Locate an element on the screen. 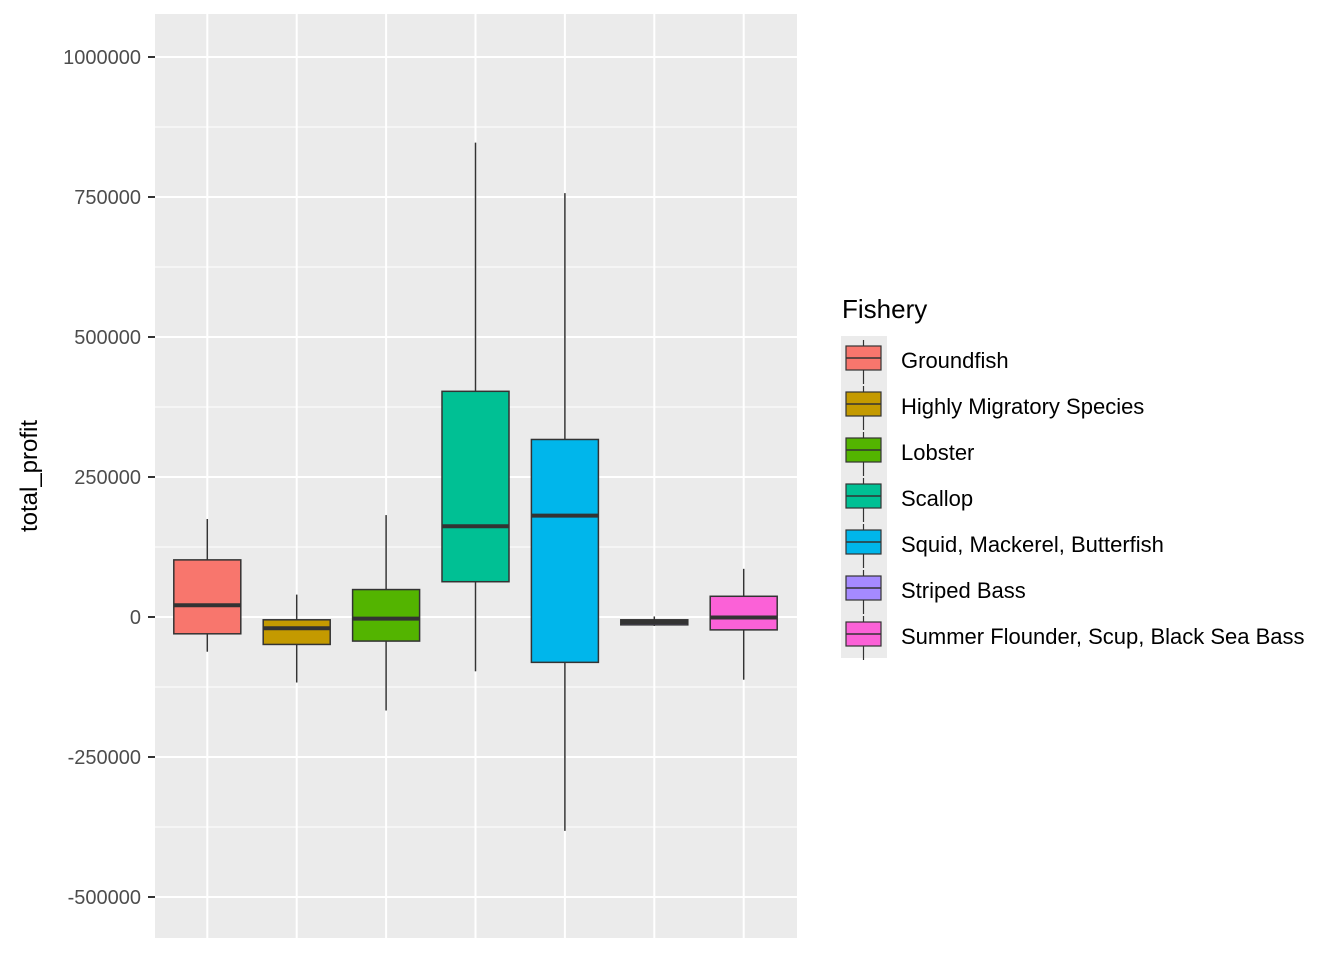 This screenshot has height=960, width=1344. legend-item: Groundfish is located at coordinates (927, 362).